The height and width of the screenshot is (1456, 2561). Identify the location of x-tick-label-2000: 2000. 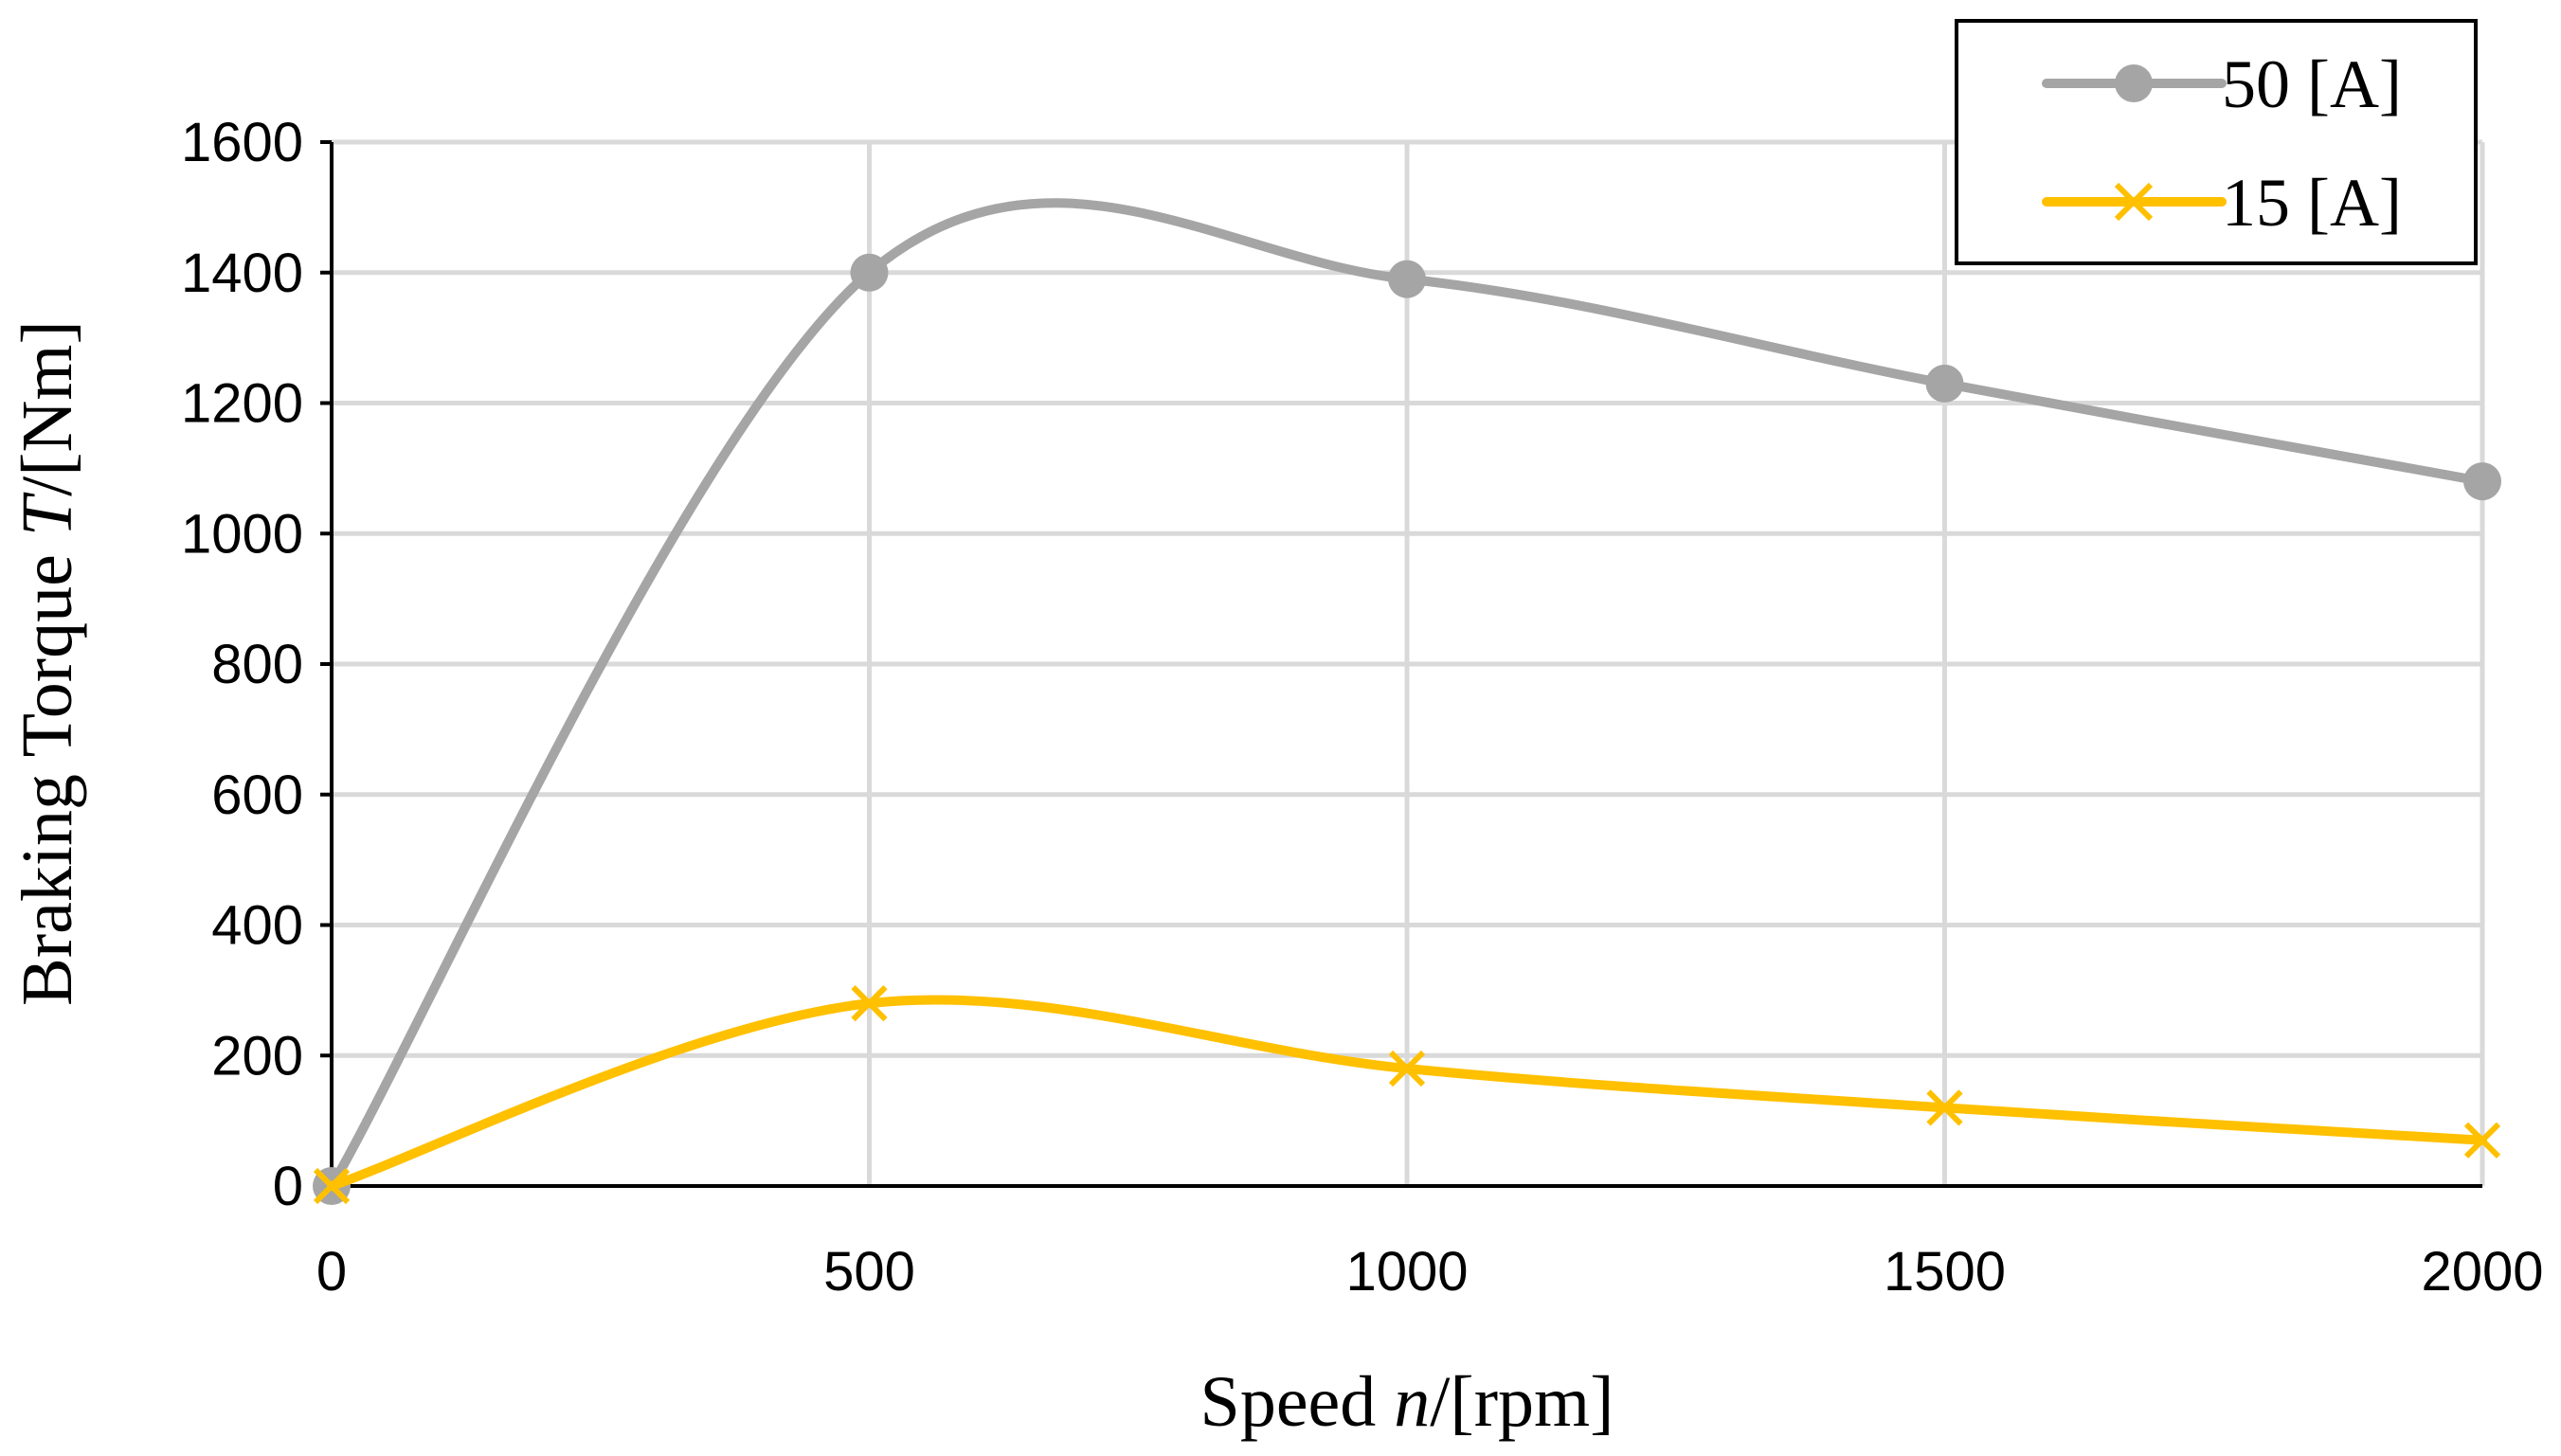
(2482, 1272).